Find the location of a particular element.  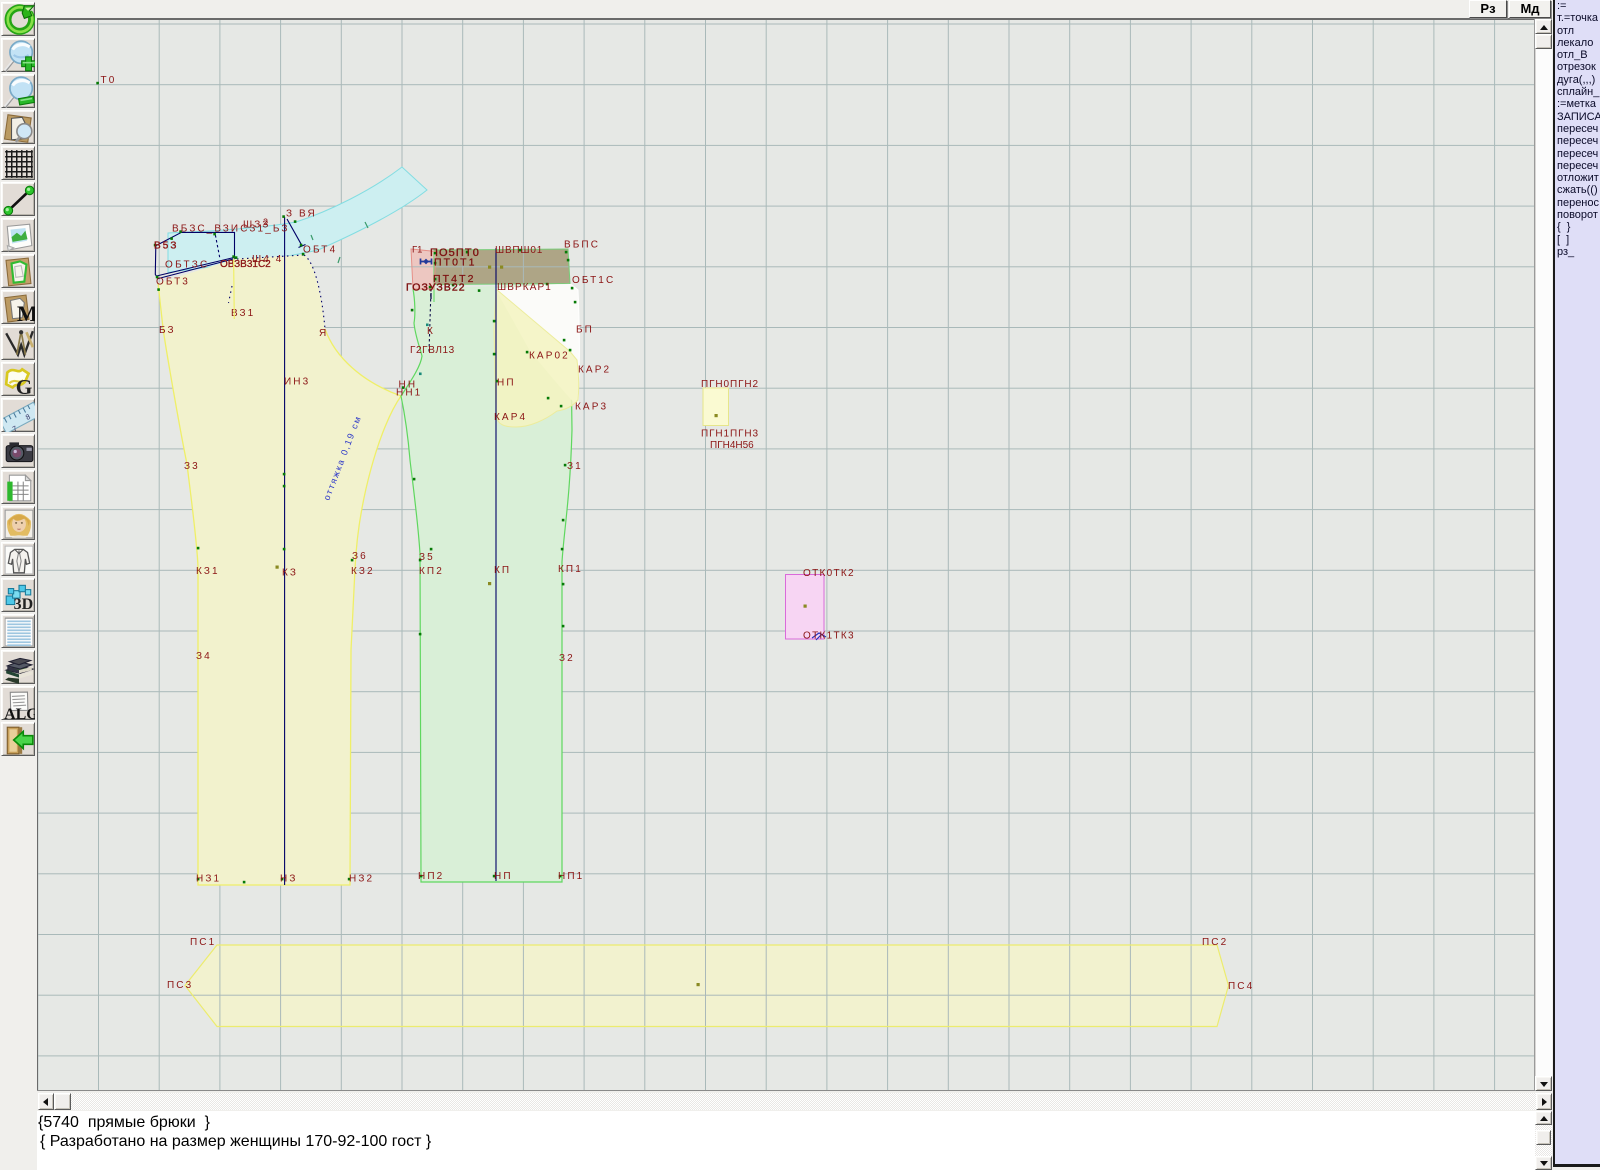

svg-text: ПС2 is located at coordinates (1215, 942).